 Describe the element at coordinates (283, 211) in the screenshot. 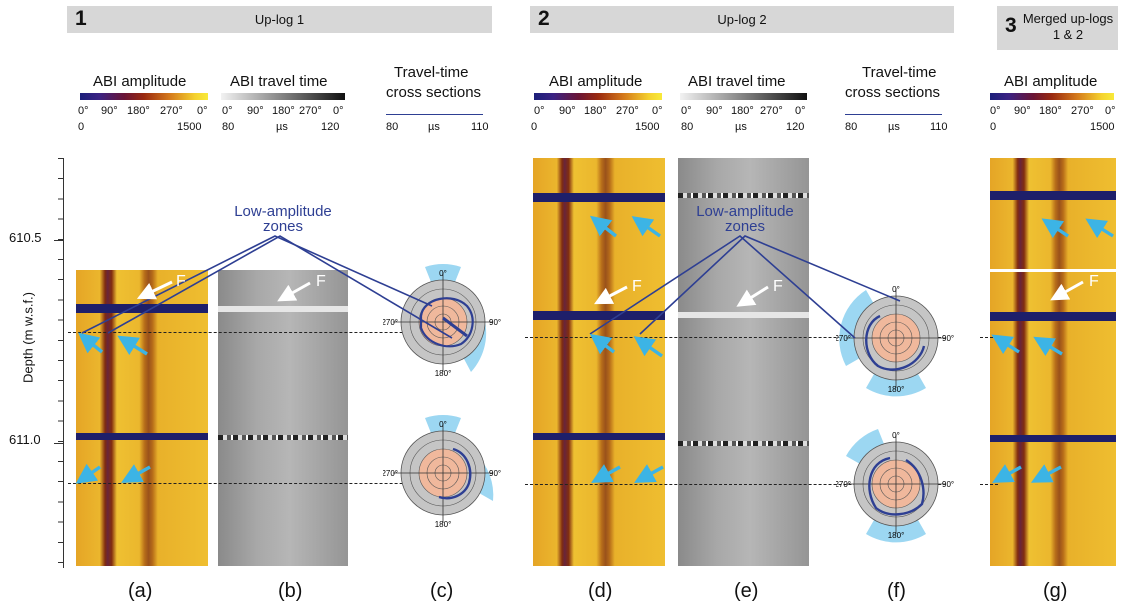

I see `annotation-line1: Low-amplitude` at that location.